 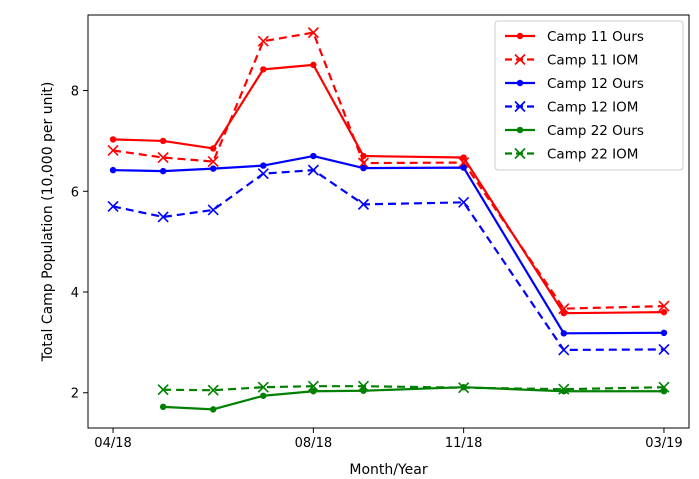 I want to click on legend-label: Camp 22 Ours, so click(x=595, y=131).